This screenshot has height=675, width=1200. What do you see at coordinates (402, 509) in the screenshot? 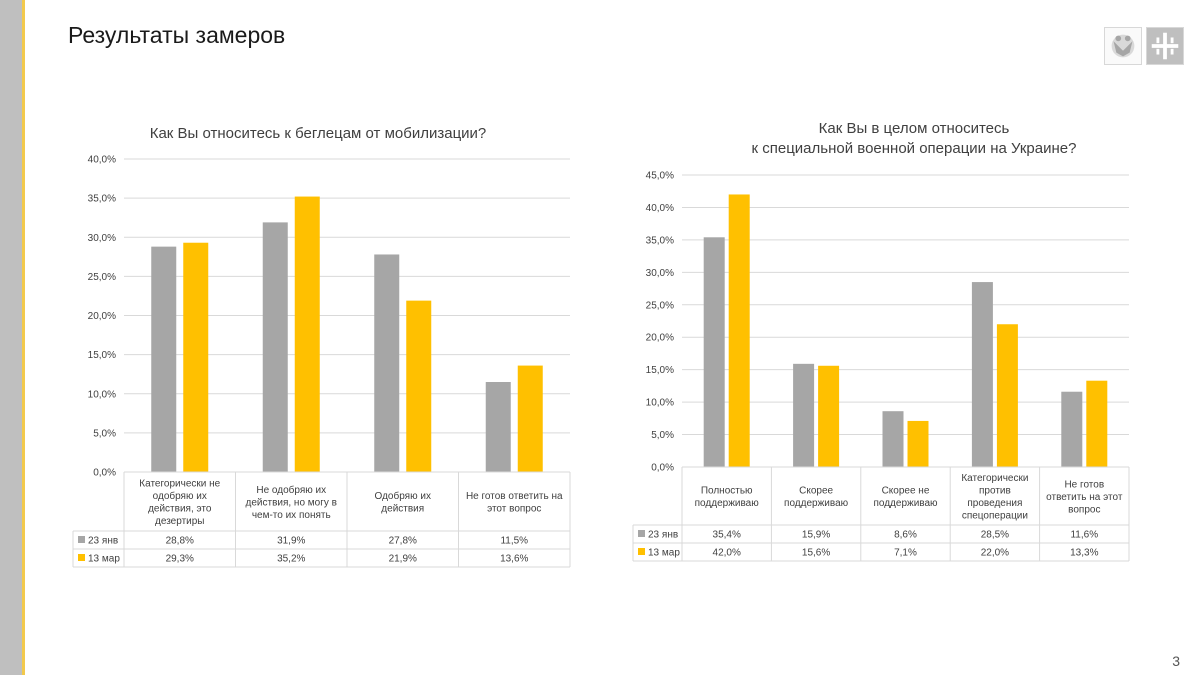
I see `category-label: действия` at bounding box center [402, 509].